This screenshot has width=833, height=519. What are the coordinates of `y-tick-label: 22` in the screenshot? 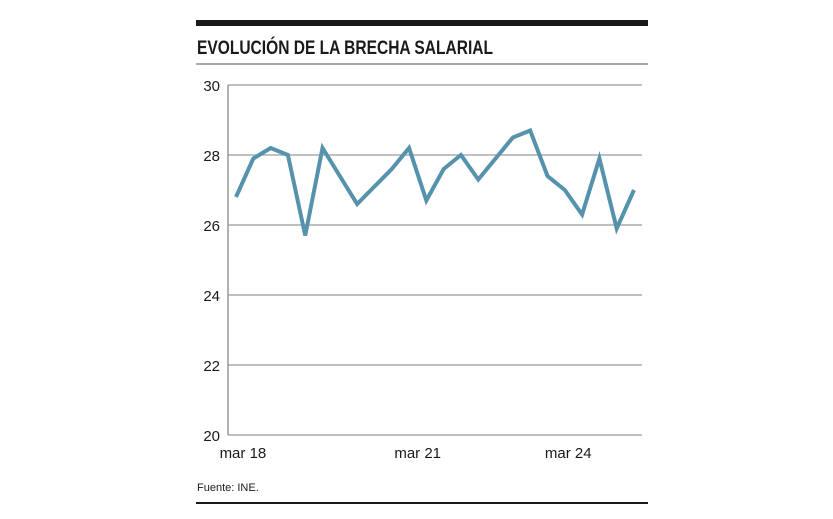 It's located at (211, 366).